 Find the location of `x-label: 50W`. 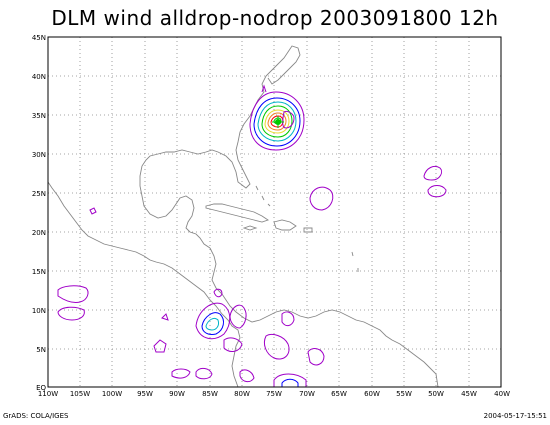

x-label: 50W is located at coordinates (436, 394).